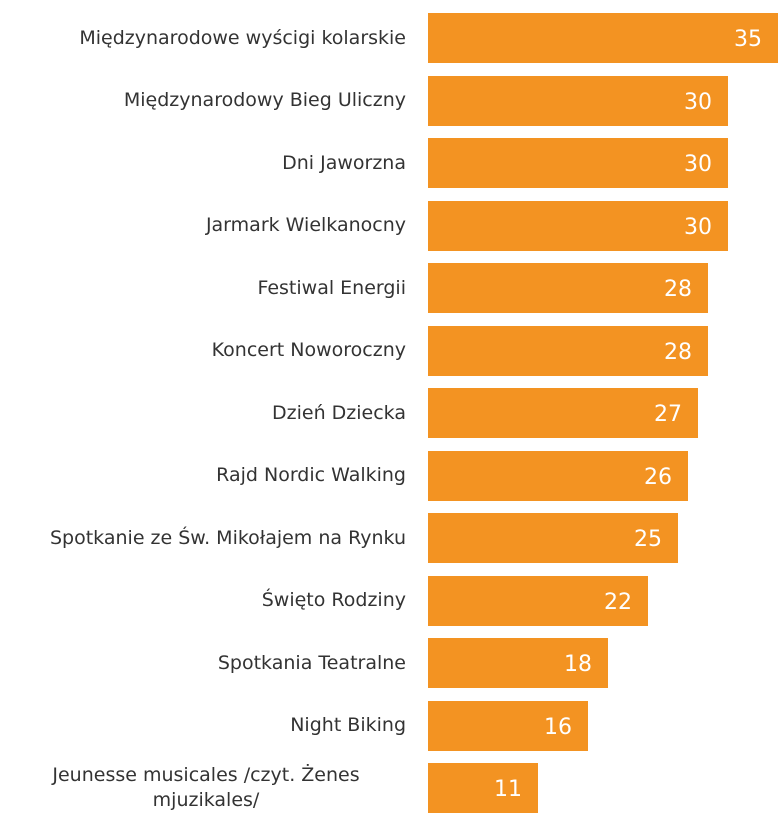 This screenshot has width=778, height=819. I want to click on category-label-wrap: Jarmark Wielkanocny, so click(206, 226).